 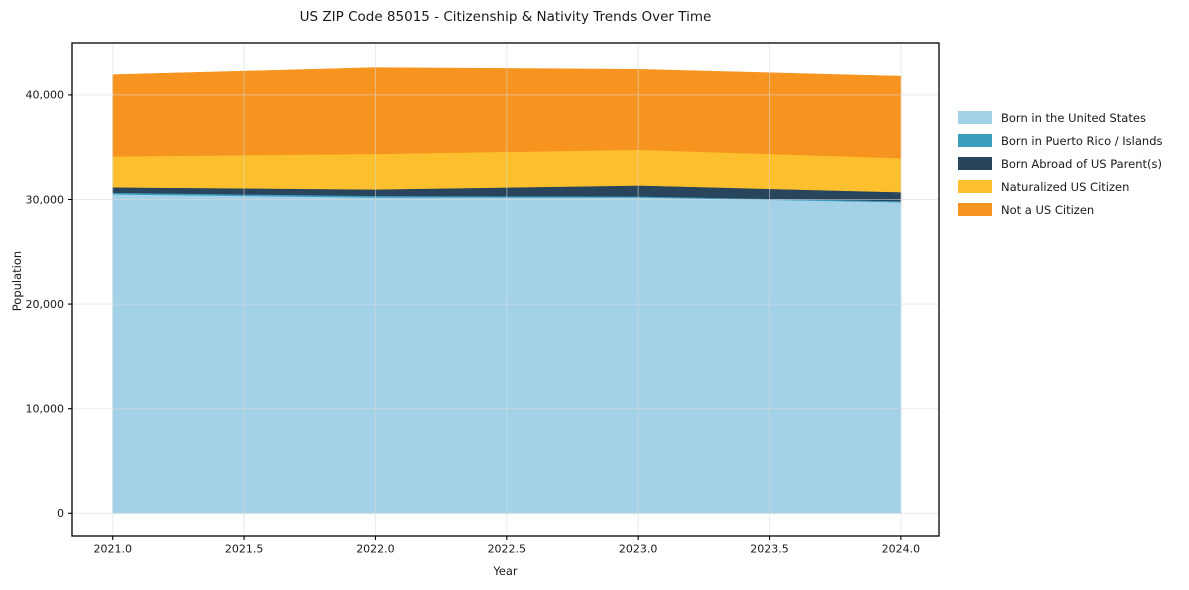 I want to click on legend-label: Born Abroad of US Parent(s), so click(x=1081, y=163).